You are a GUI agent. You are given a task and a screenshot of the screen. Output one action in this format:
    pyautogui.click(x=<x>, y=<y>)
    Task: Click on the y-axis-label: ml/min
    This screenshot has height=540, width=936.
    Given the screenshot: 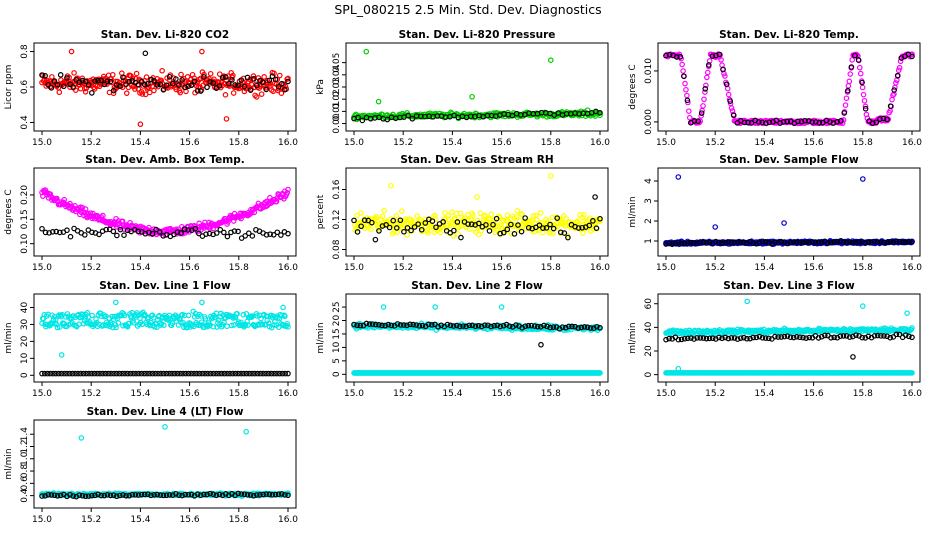 What is the action you would take?
    pyautogui.click(x=321, y=337)
    